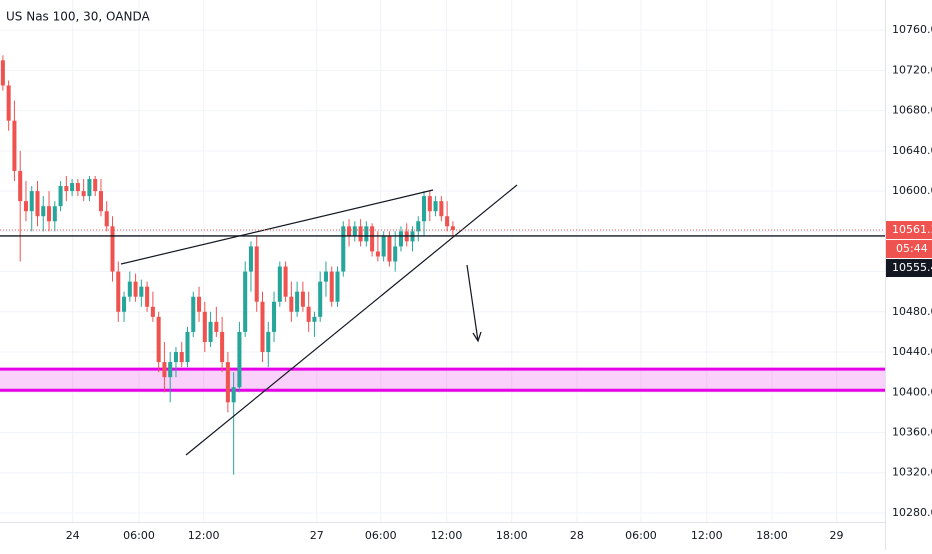  What do you see at coordinates (912, 391) in the screenshot?
I see `y-tick-label: 10400.0` at bounding box center [912, 391].